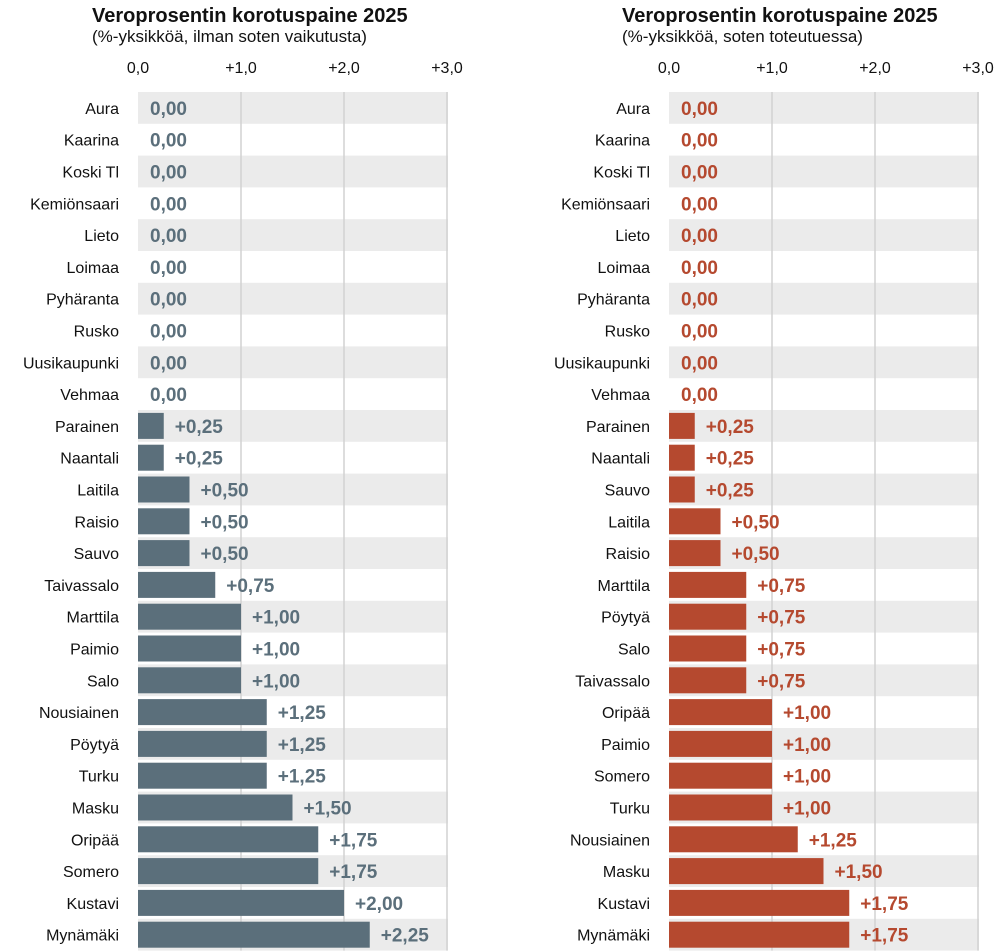  Describe the element at coordinates (633, 109) in the screenshot. I see `category-label: Aura` at that location.